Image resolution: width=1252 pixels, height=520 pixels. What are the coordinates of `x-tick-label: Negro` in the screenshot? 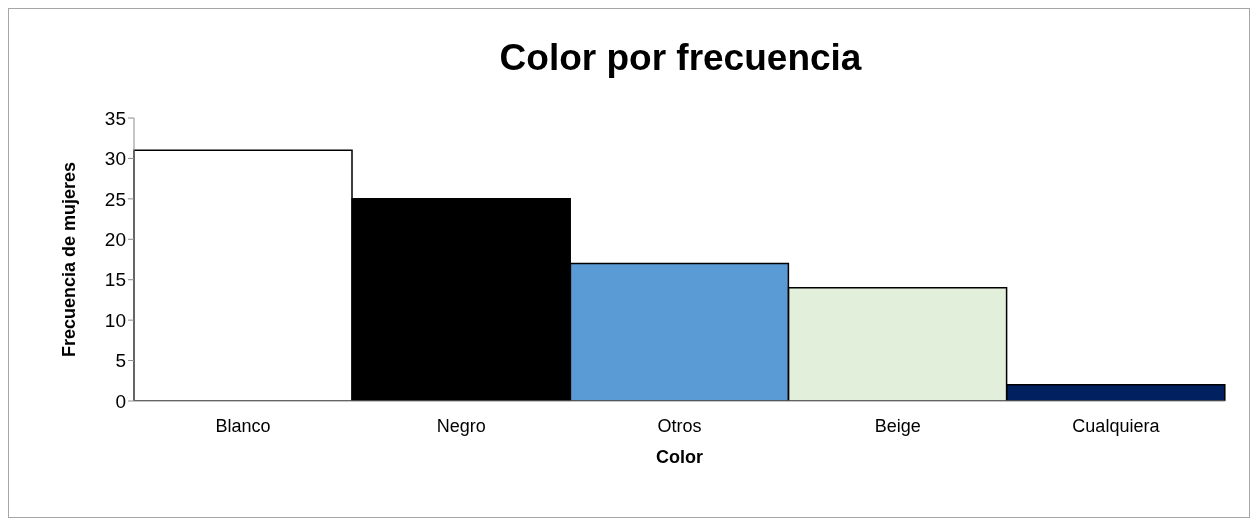 It's located at (461, 425).